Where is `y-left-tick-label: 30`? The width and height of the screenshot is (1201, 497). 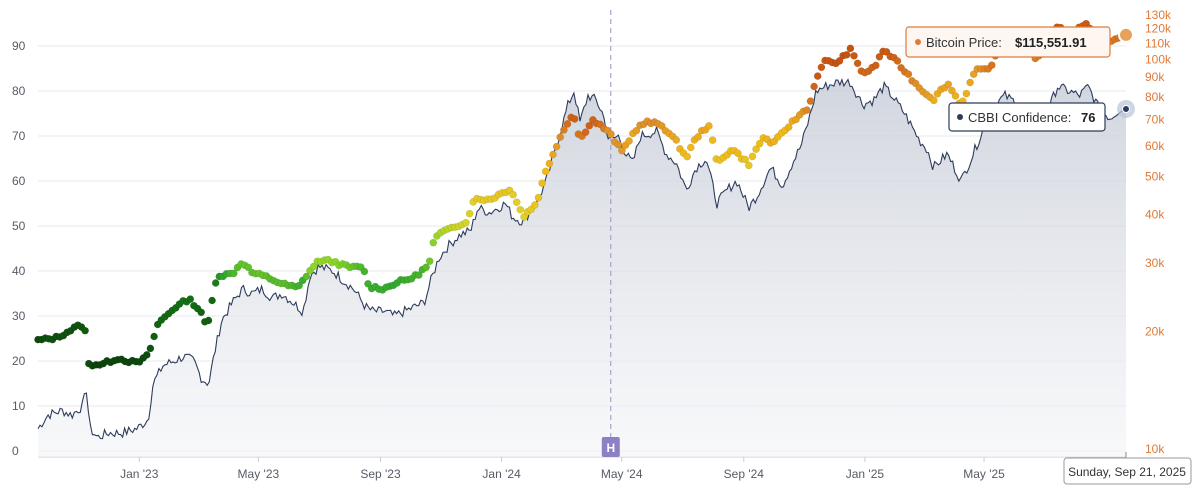
y-left-tick-label: 30 is located at coordinates (19, 316).